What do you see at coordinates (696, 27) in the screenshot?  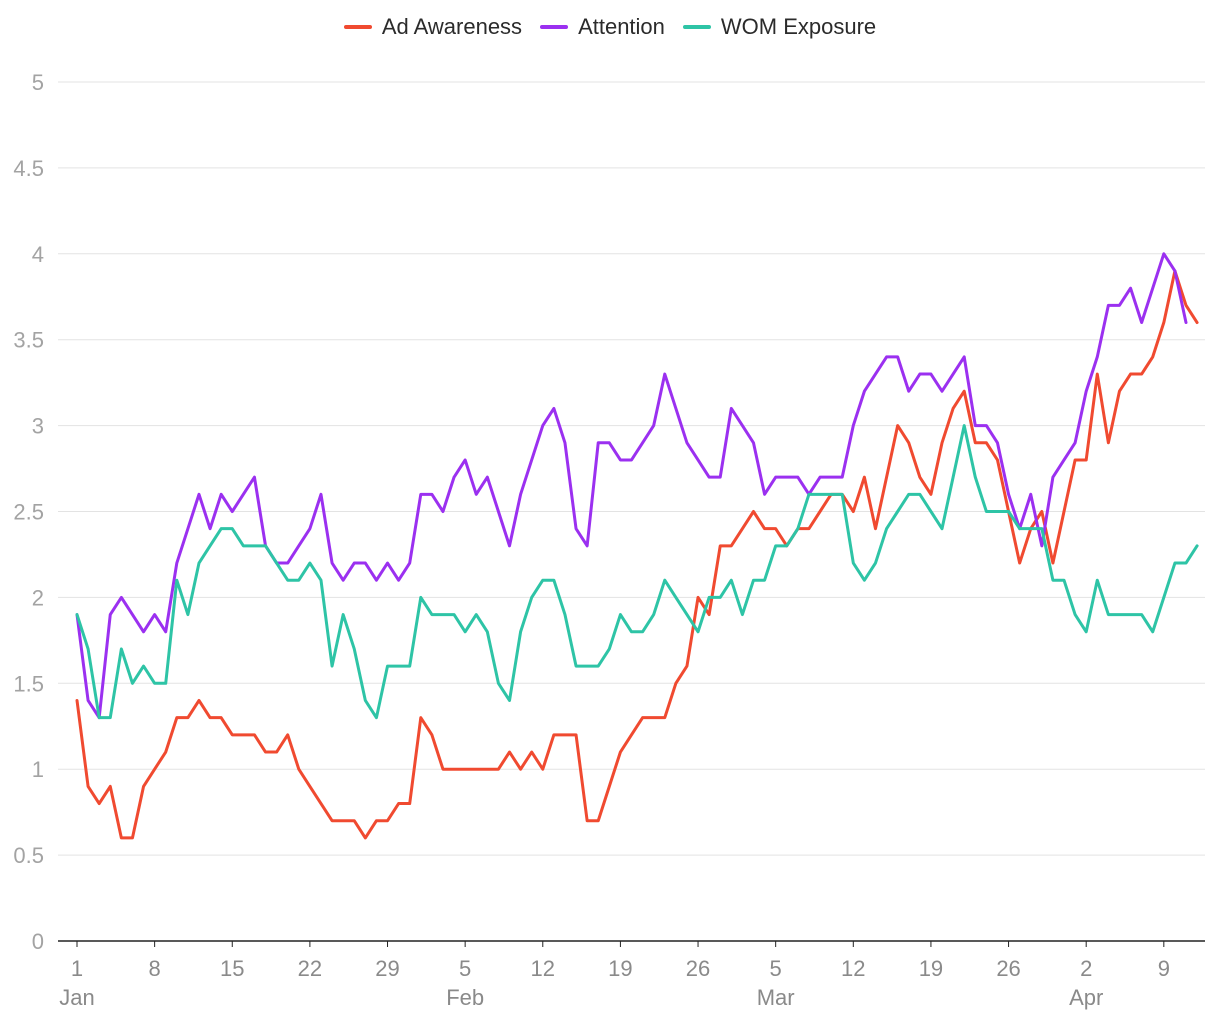 I see `legend-swatch-wom-exposure` at bounding box center [696, 27].